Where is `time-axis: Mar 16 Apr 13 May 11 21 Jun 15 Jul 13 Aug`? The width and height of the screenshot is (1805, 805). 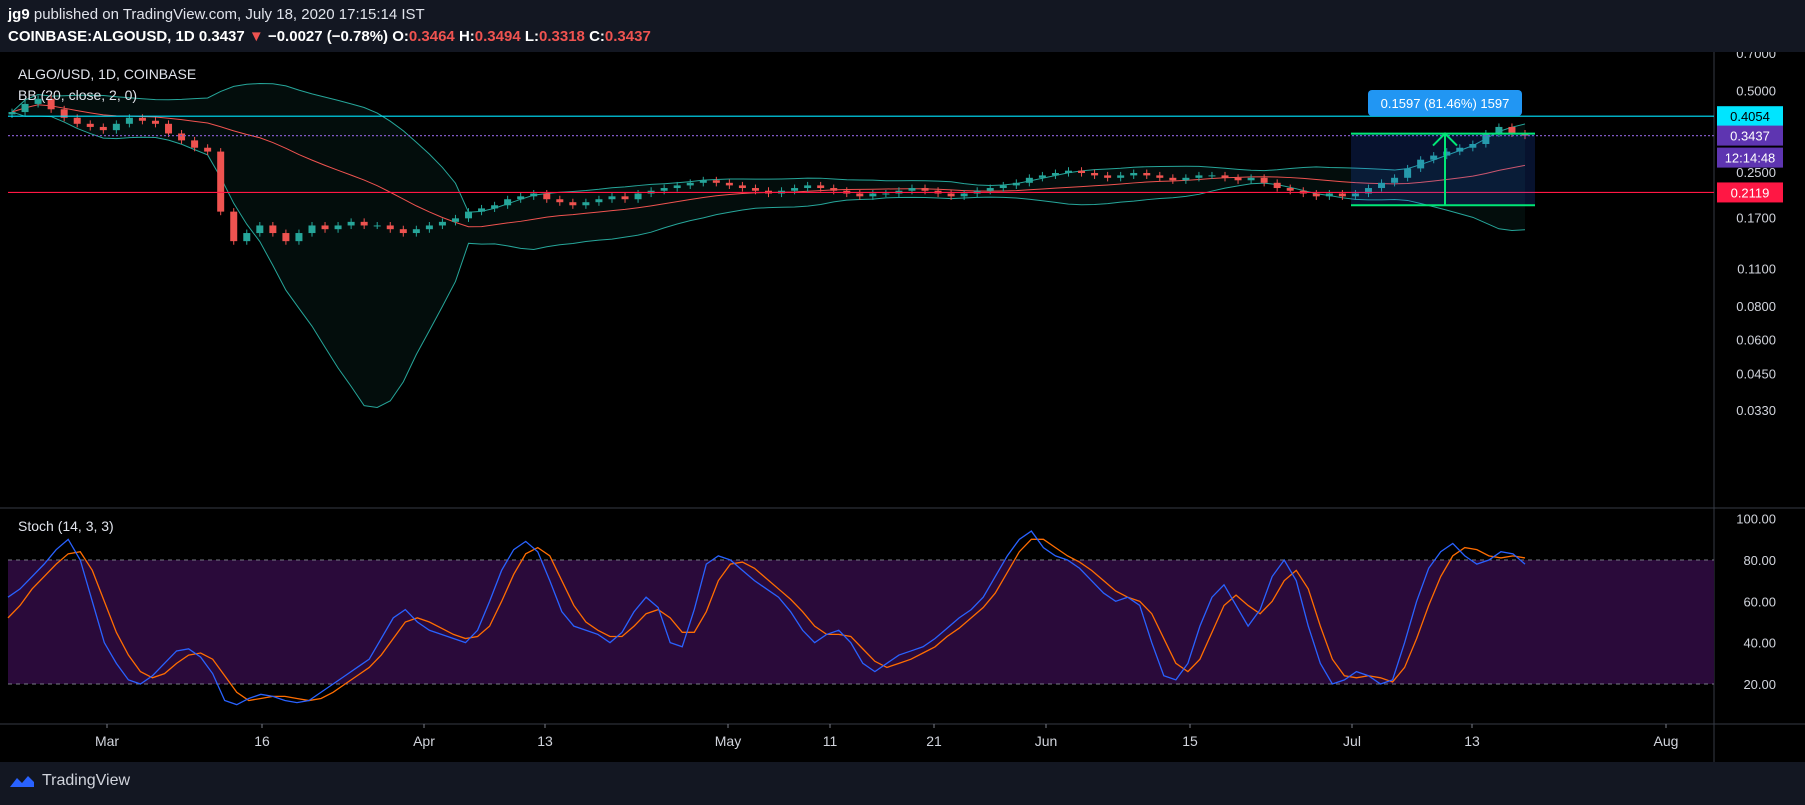 time-axis: Mar 16 Apr 13 May 11 21 Jun 15 Jul 13 Aug is located at coordinates (887, 736).